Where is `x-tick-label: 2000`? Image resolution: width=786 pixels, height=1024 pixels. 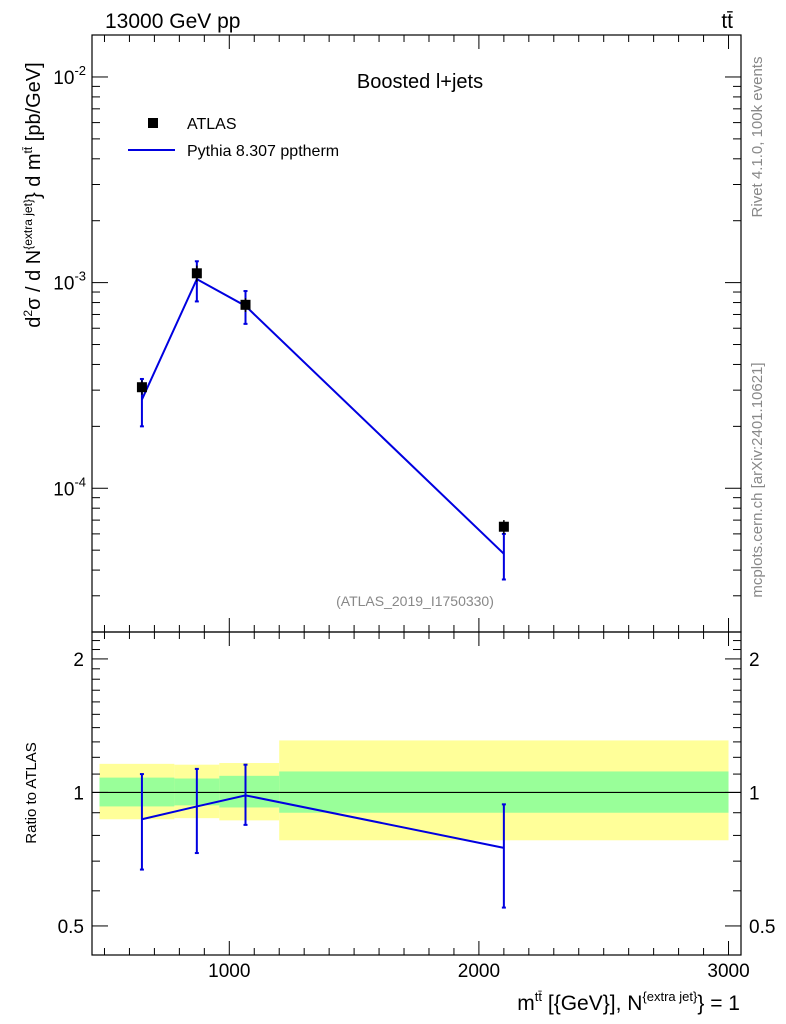
x-tick-label: 2000 is located at coordinates (479, 971).